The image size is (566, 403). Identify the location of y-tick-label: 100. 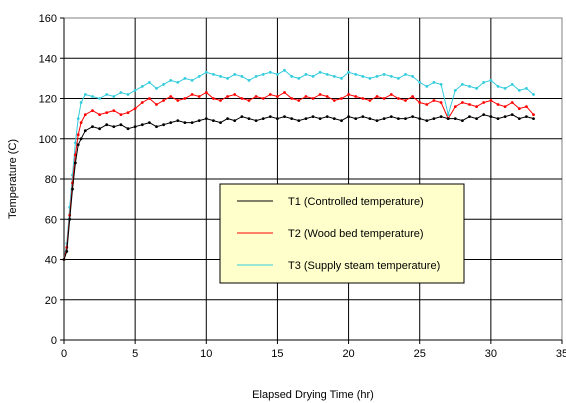
(48, 140).